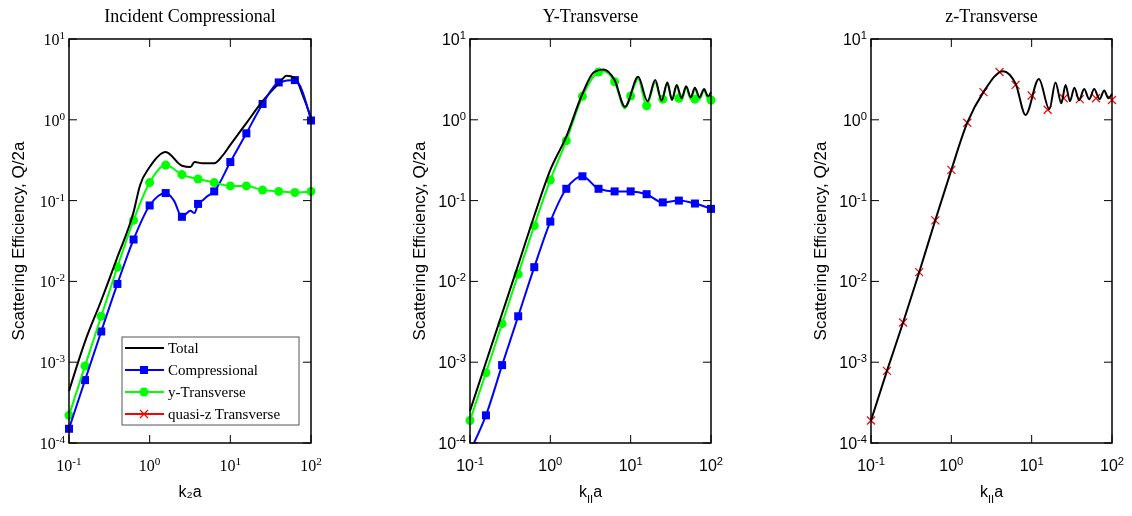 The height and width of the screenshot is (516, 1132). What do you see at coordinates (183, 348) in the screenshot?
I see `legend-label: Total` at bounding box center [183, 348].